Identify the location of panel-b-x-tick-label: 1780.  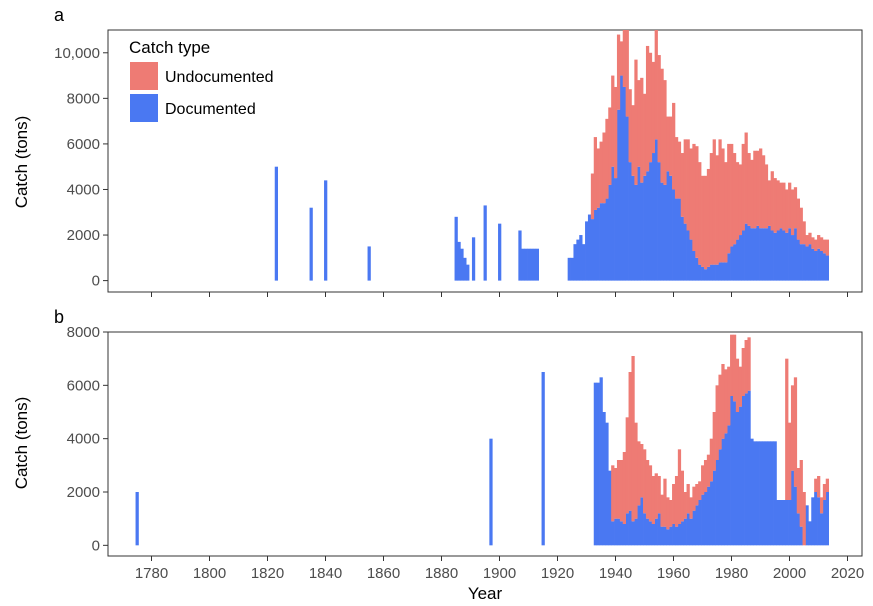
(151, 573).